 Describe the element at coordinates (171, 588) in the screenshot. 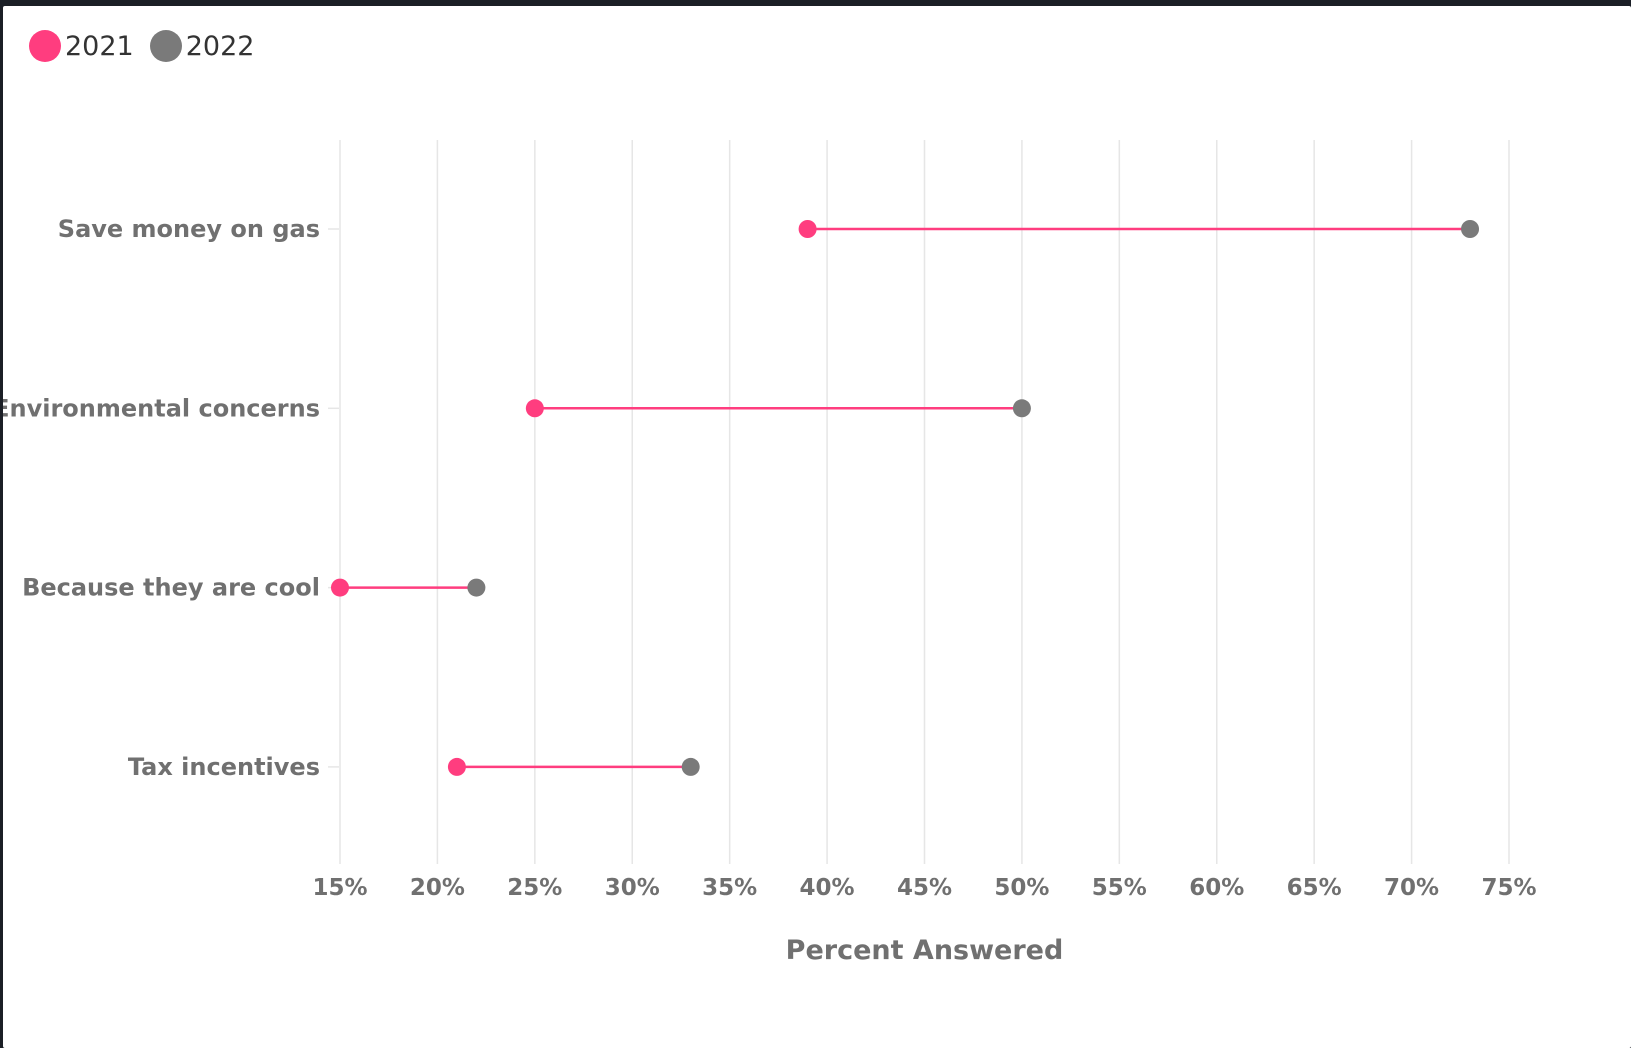

I see `category-label: Because they are cool` at that location.